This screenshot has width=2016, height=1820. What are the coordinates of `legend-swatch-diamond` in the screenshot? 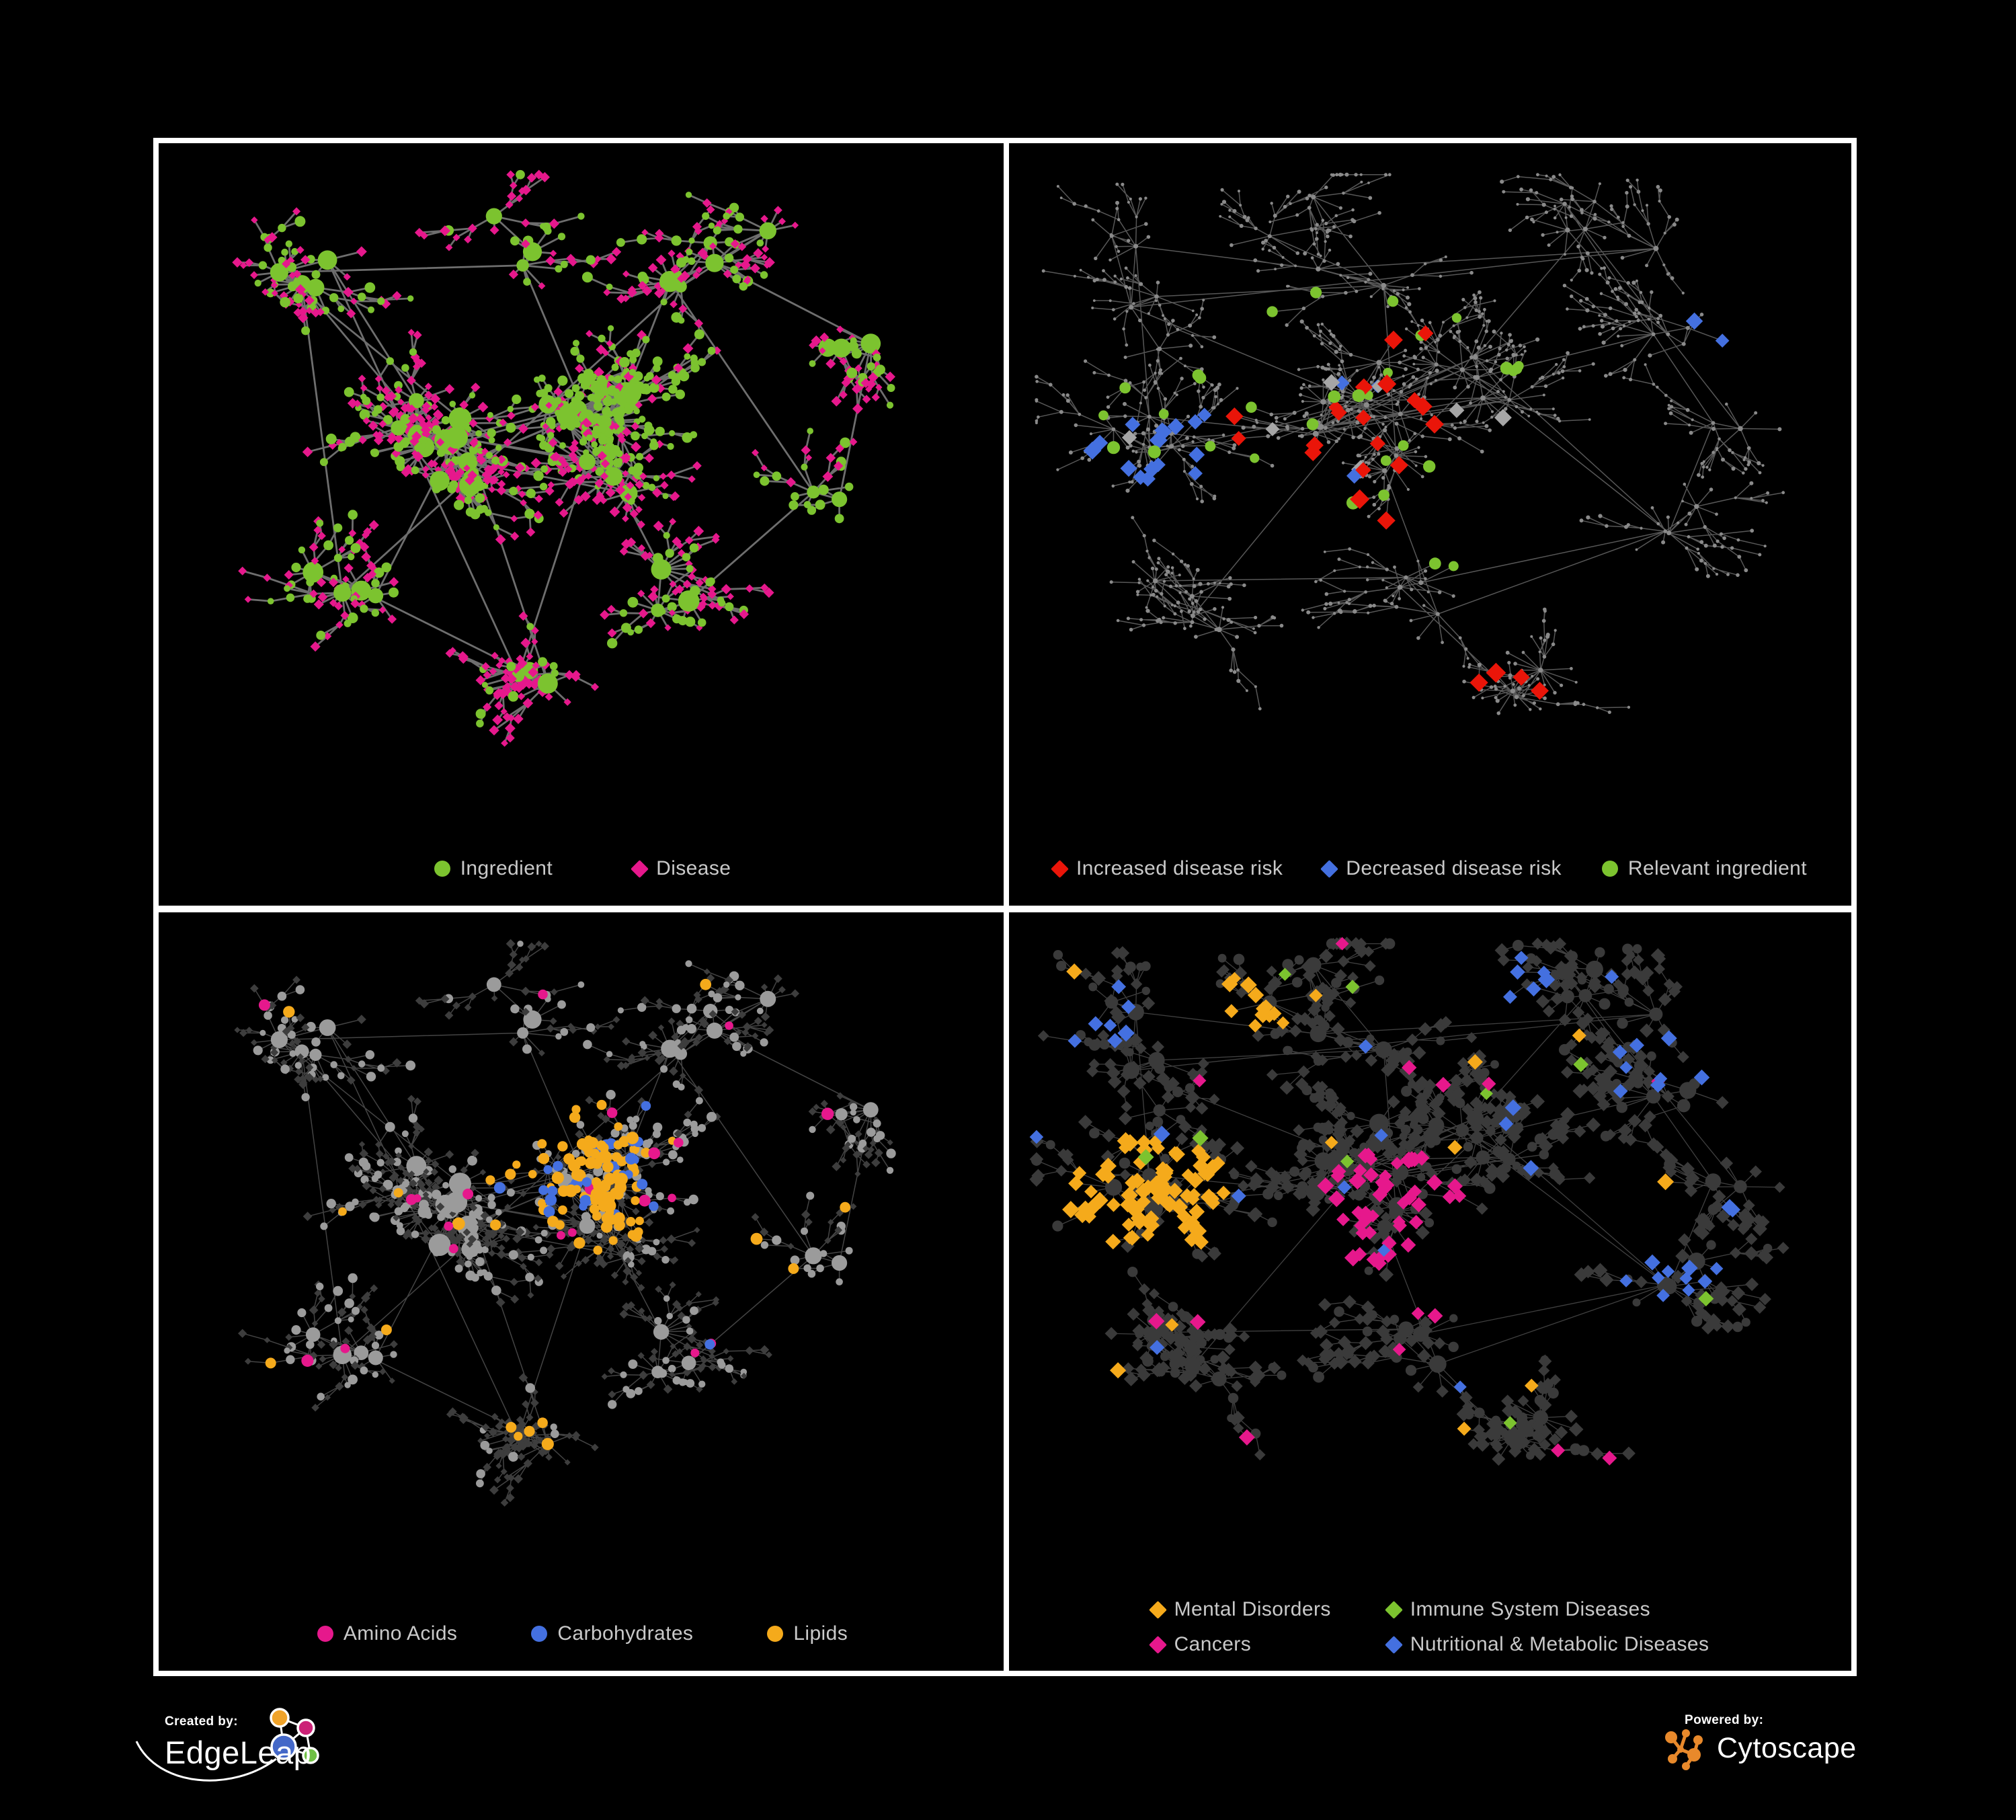 It's located at (1157, 1644).